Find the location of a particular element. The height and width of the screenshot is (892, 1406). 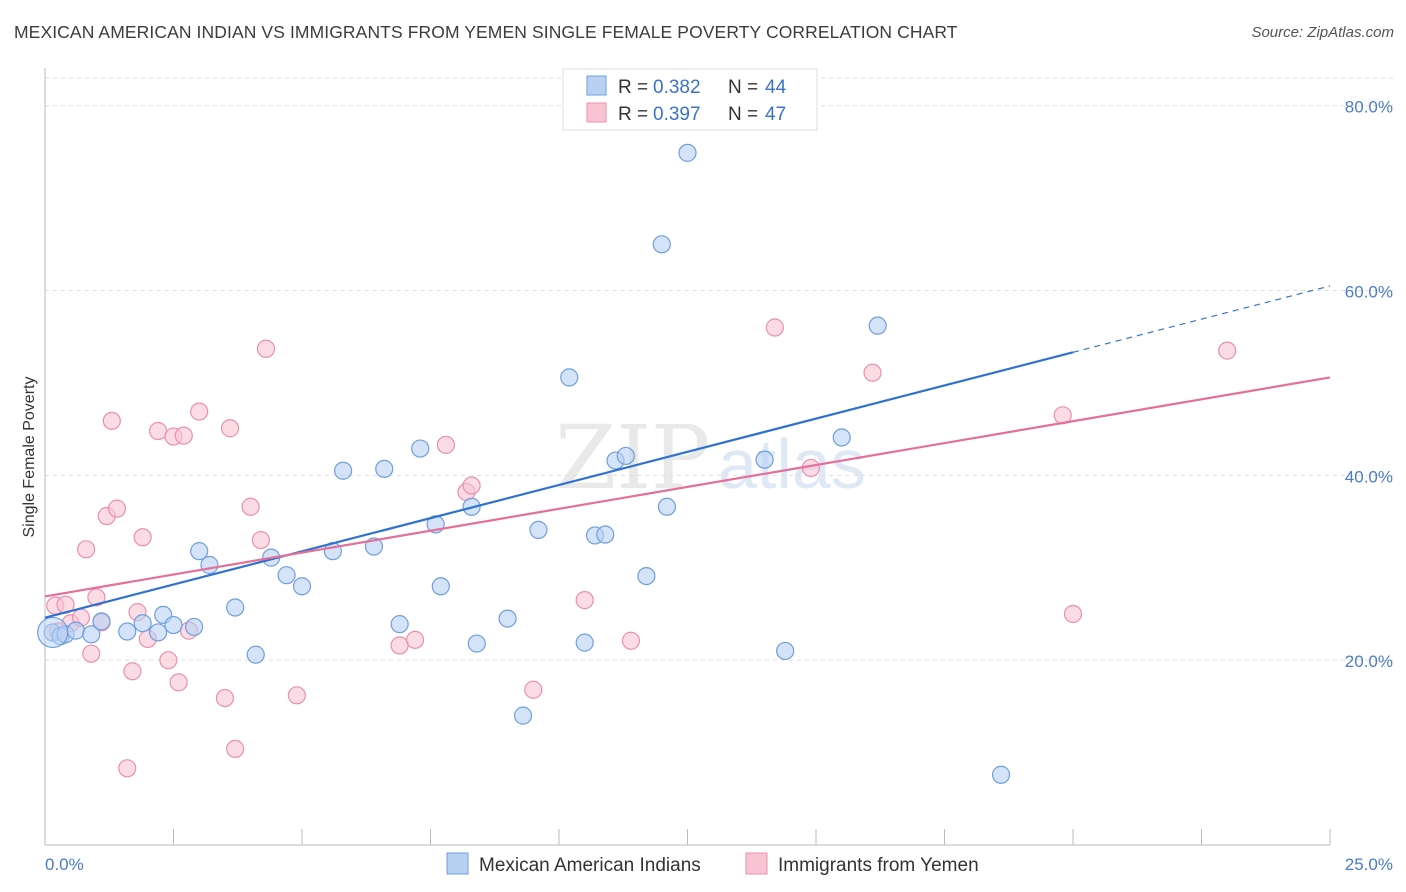

legend-swatch-pink is located at coordinates (596, 112).